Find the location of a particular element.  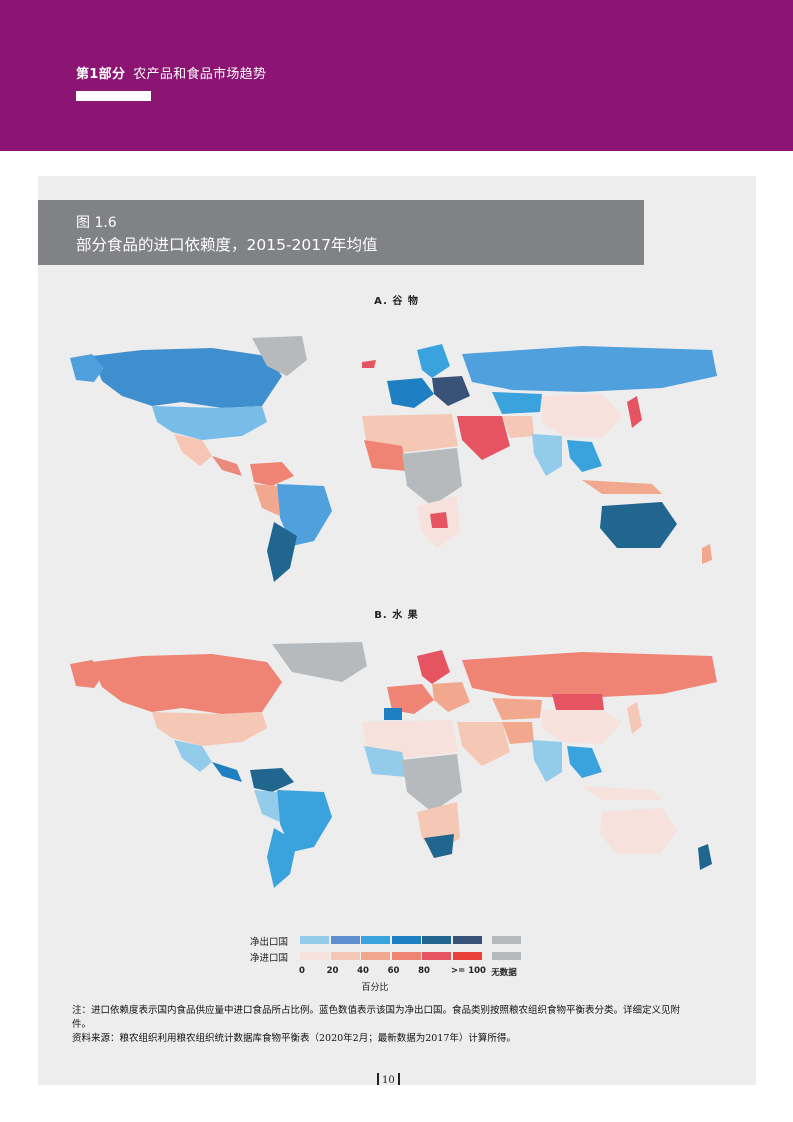

map-b-peru is located at coordinates (267, 806).